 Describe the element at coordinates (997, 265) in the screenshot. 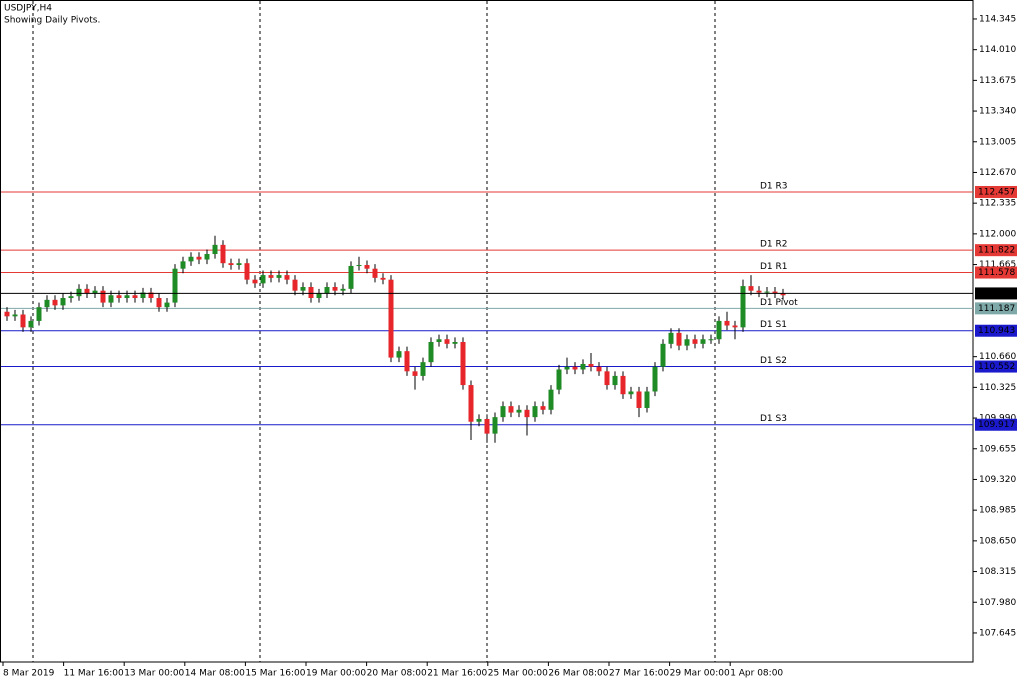

I see `y-tick-label: 111.665` at that location.